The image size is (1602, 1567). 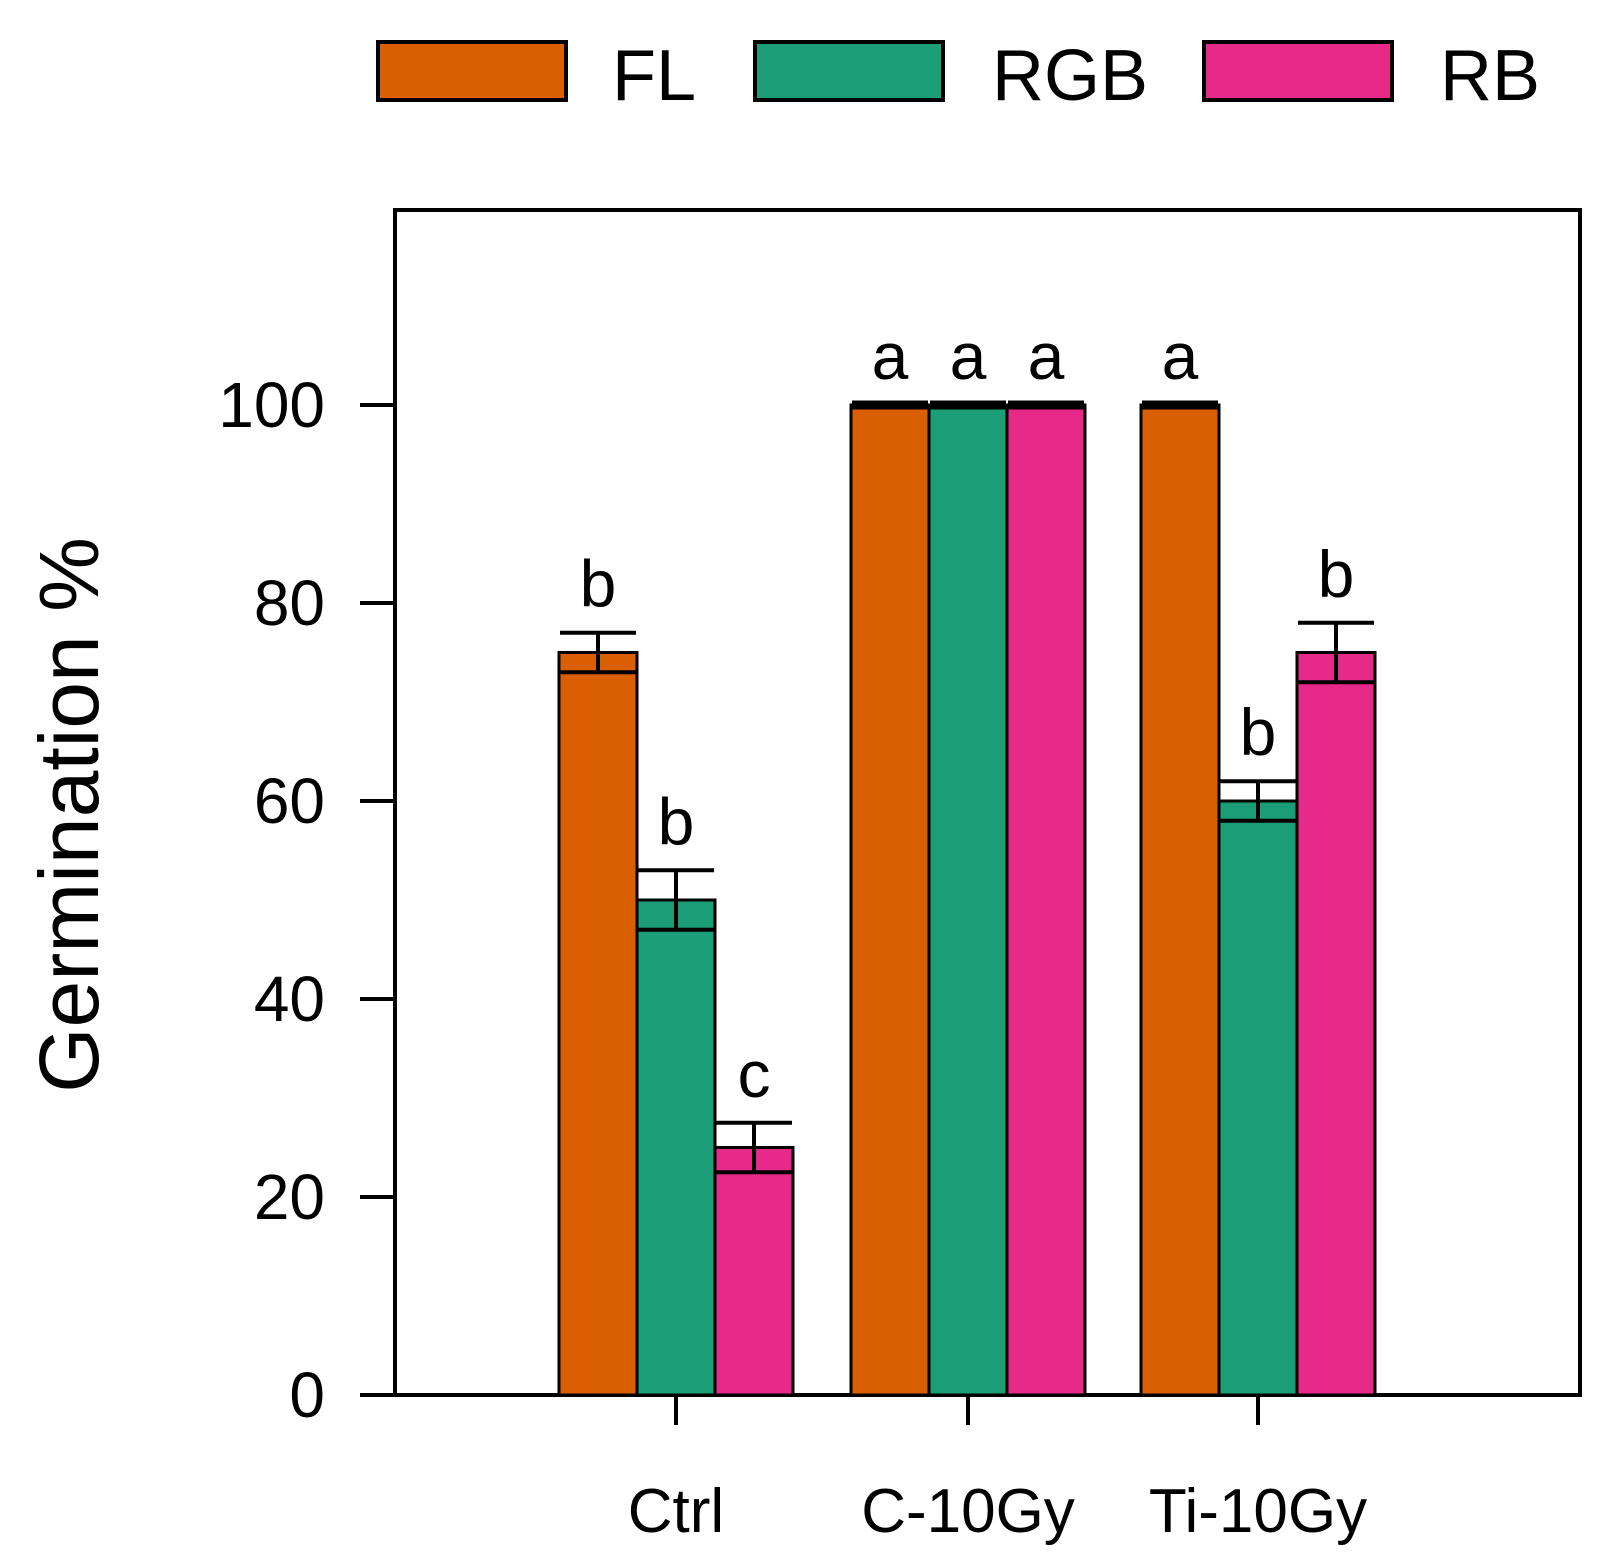 I want to click on legend: FL RGB RB, so click(x=958, y=76).